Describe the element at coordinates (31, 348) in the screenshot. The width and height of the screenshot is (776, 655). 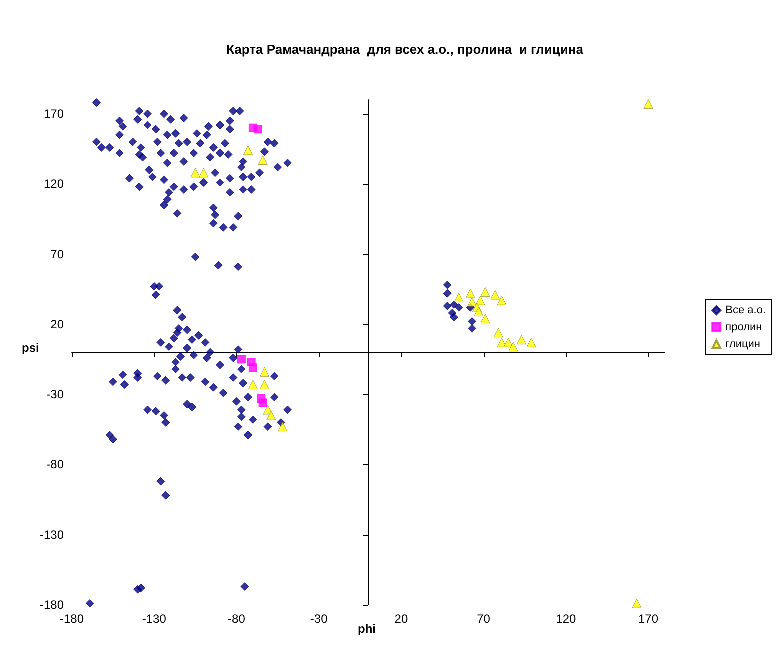
I see `y-axis-title: psi` at that location.